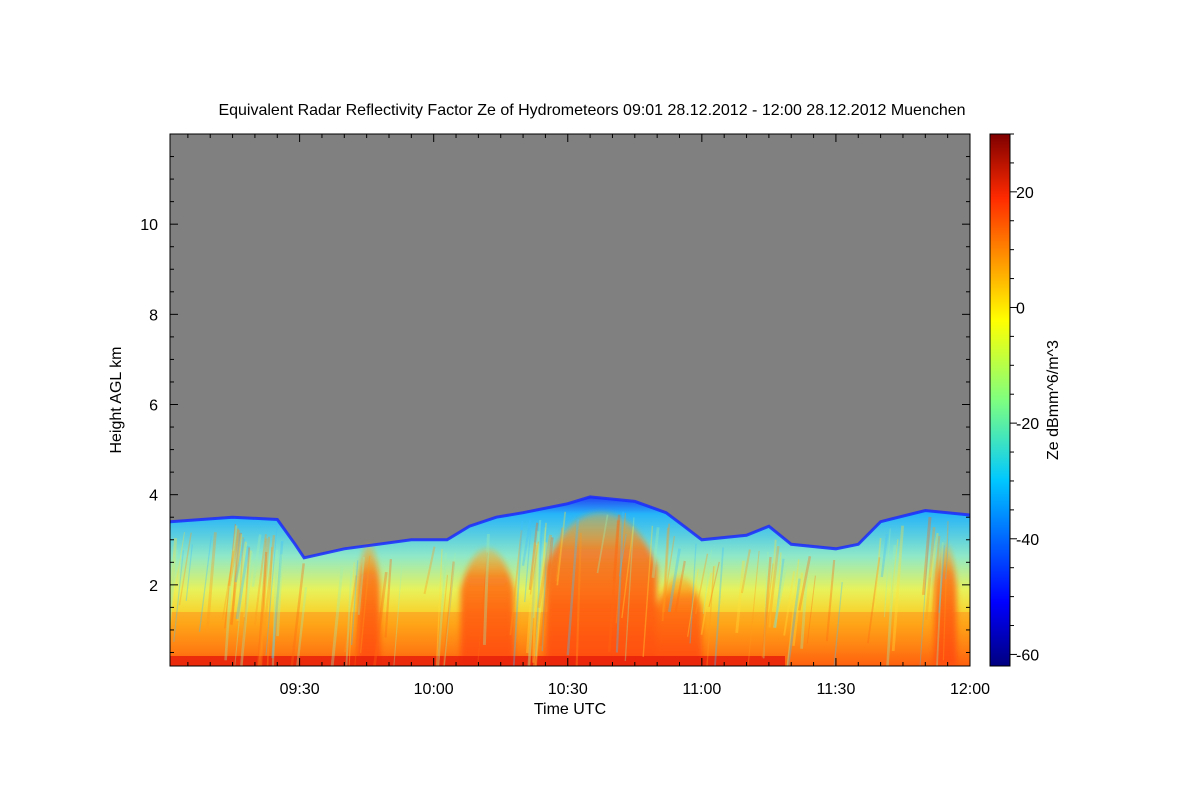 The image size is (1200, 800). Describe the element at coordinates (434, 689) in the screenshot. I see `x-tick-label: 10:00` at that location.